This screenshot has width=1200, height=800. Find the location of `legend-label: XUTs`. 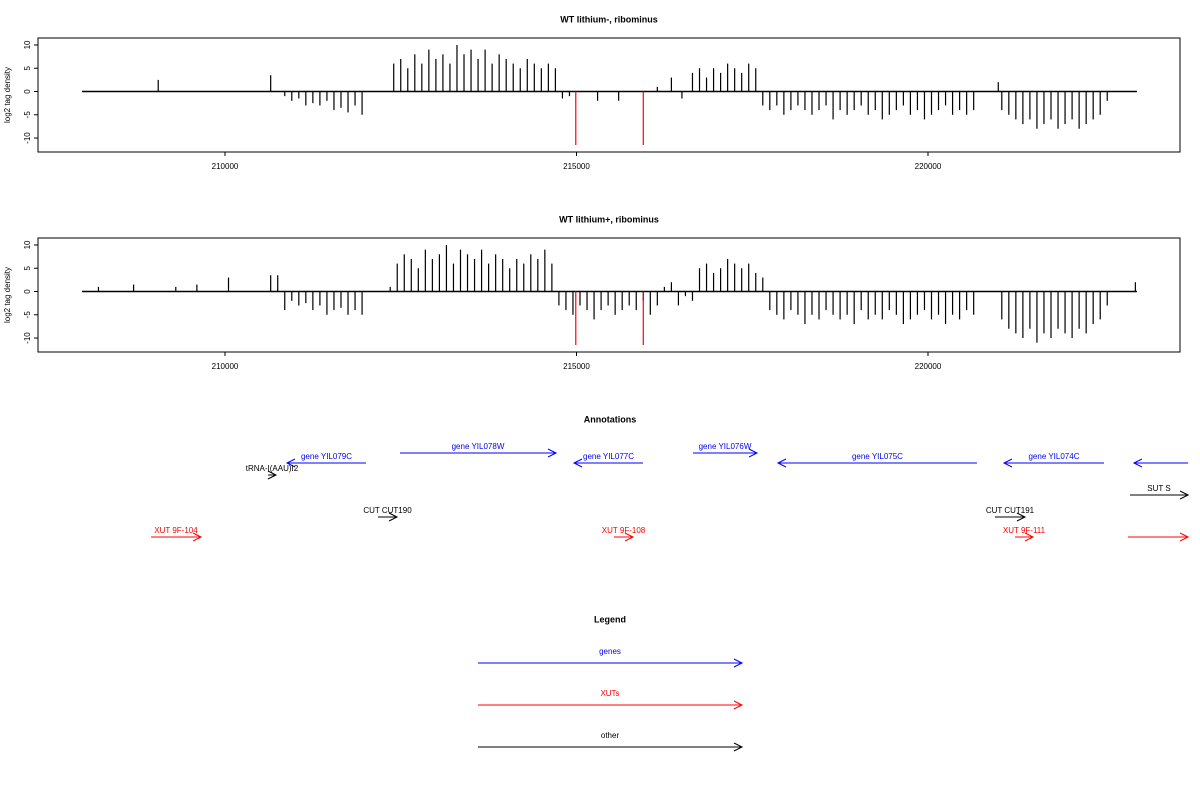

legend-label: XUTs is located at coordinates (609, 693).